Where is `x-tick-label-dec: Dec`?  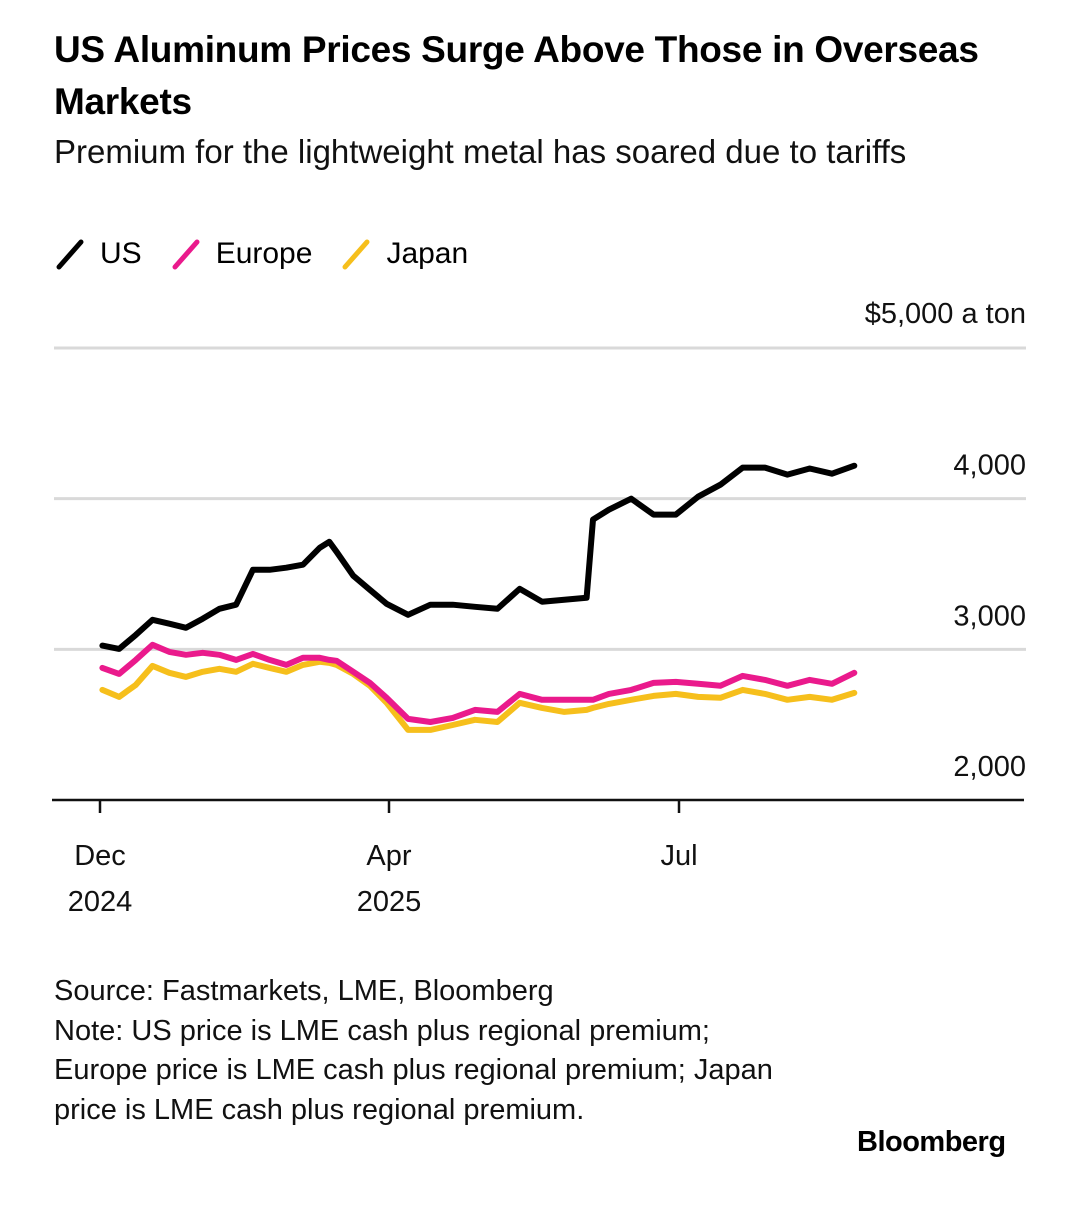 x-tick-label-dec: Dec is located at coordinates (100, 856).